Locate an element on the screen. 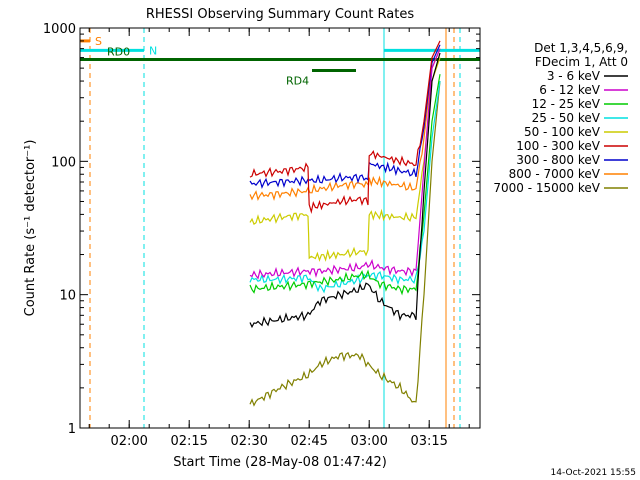  legend-label: 25 - 50 keV is located at coordinates (566, 118).